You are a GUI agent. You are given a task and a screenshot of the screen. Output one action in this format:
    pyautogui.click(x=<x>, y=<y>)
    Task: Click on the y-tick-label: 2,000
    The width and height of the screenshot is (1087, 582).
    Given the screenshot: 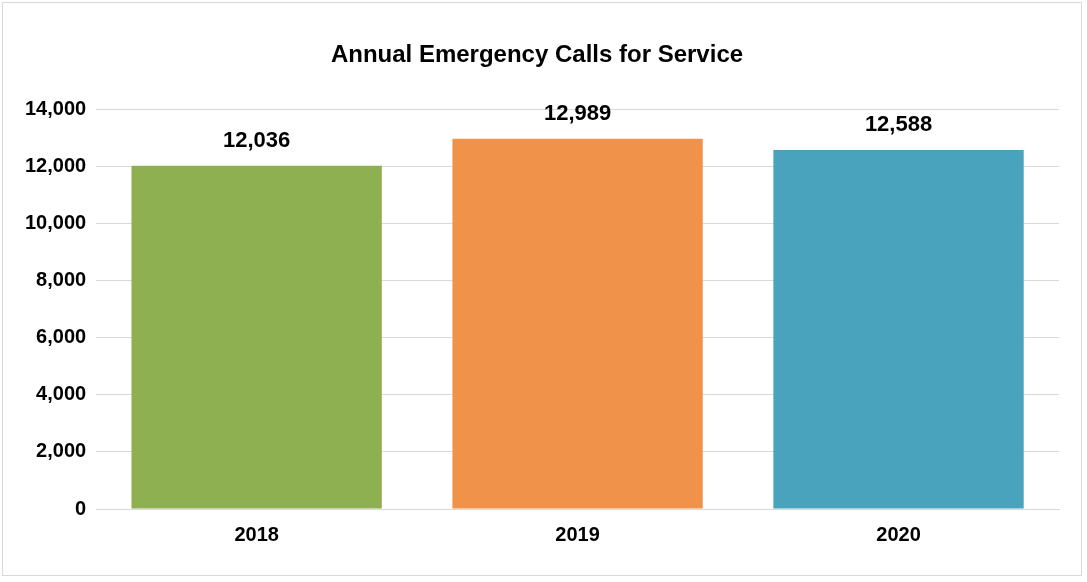 What is the action you would take?
    pyautogui.click(x=61, y=450)
    